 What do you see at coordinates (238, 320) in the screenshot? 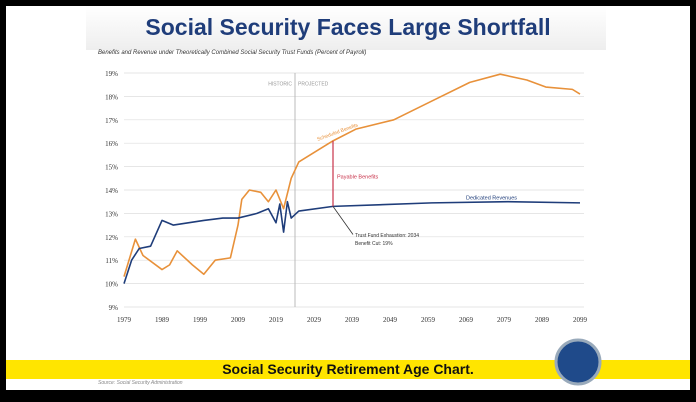
I see `x-tick-label: 2009` at bounding box center [238, 320].